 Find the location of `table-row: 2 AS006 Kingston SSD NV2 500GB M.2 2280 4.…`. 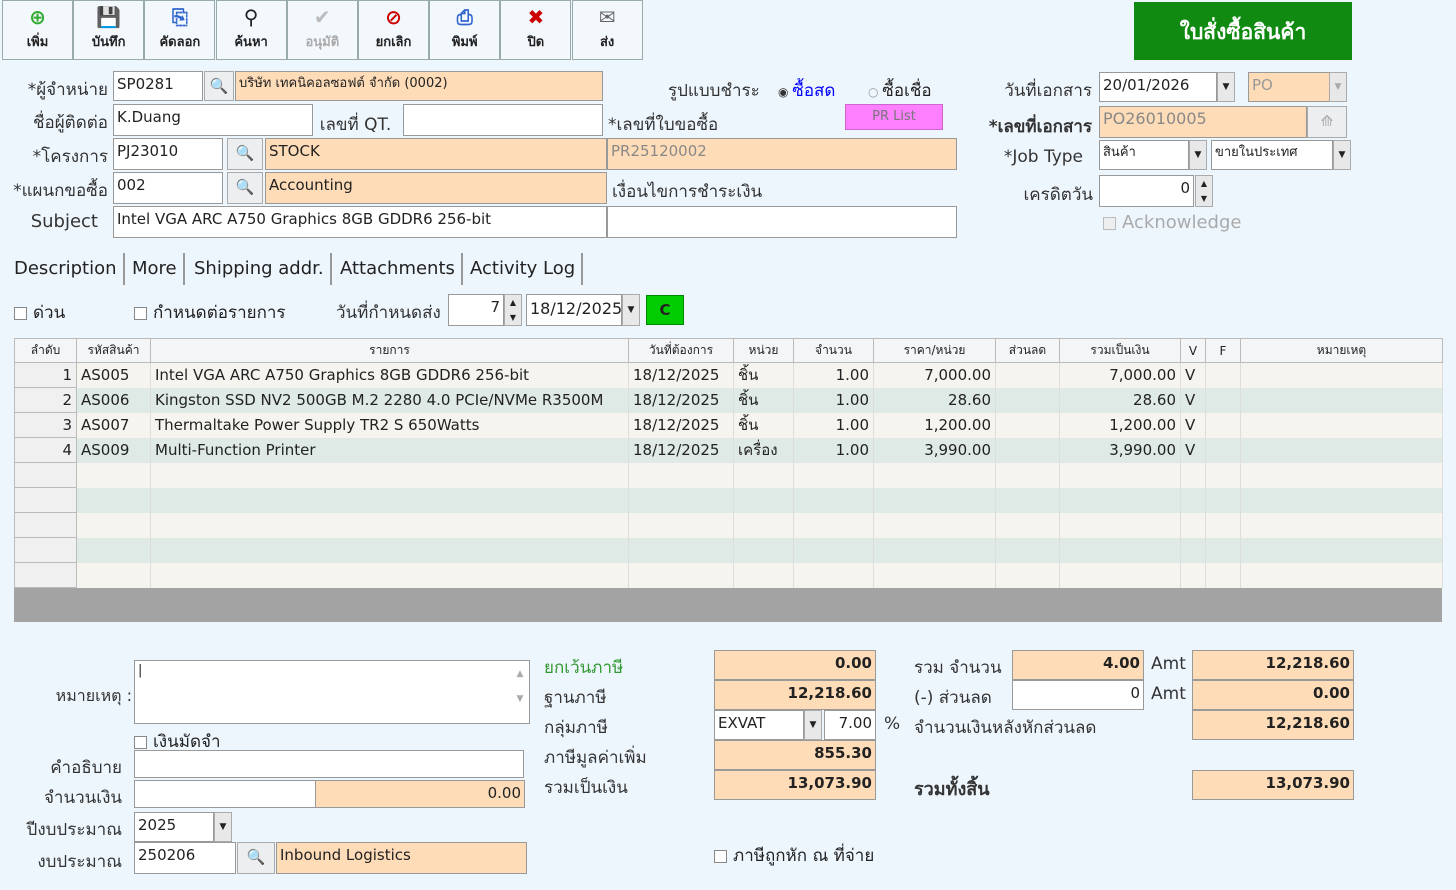

table-row: 2 AS006 Kingston SSD NV2 500GB M.2 2280 4.… is located at coordinates (728, 400).